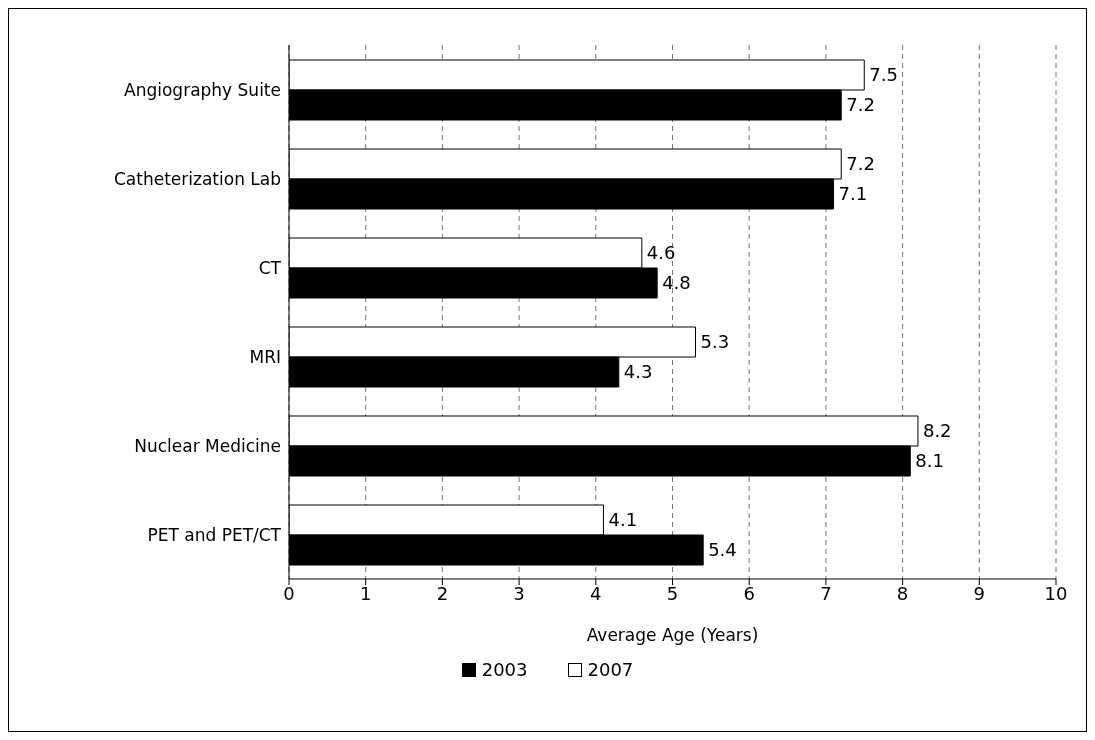 The image size is (1095, 740). Describe the element at coordinates (638, 372) in the screenshot. I see `data-label: 4.3` at that location.